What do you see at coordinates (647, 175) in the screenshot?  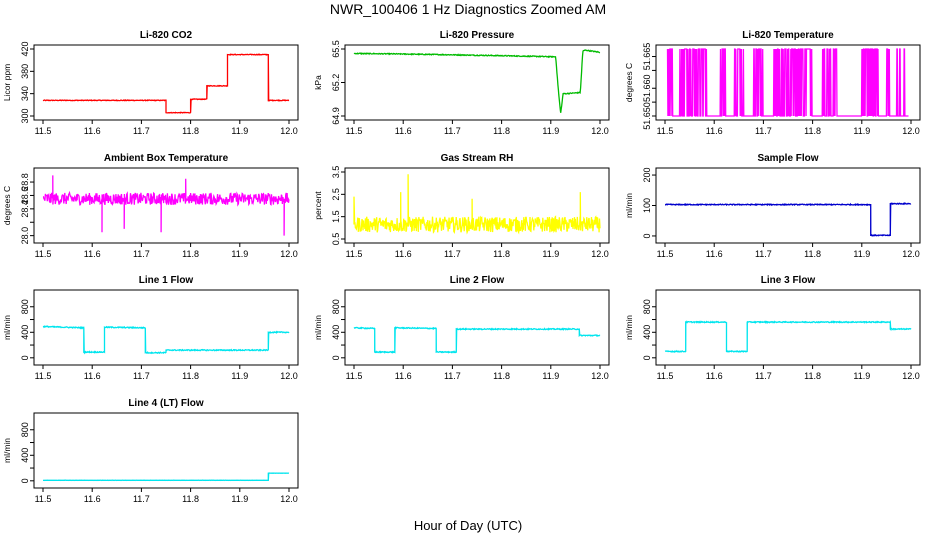 I see `y-tick-label: 200` at bounding box center [647, 175].